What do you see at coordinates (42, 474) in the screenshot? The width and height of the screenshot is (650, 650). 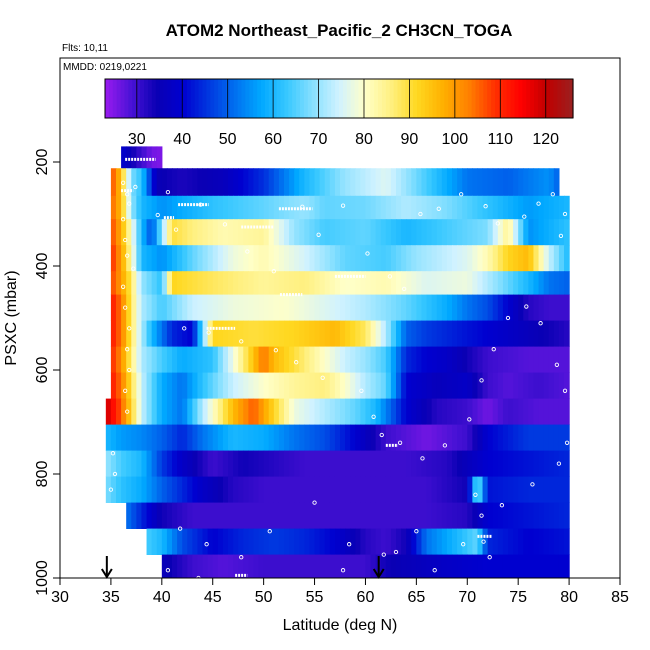 I see `y-tick-label: 800` at bounding box center [42, 474].